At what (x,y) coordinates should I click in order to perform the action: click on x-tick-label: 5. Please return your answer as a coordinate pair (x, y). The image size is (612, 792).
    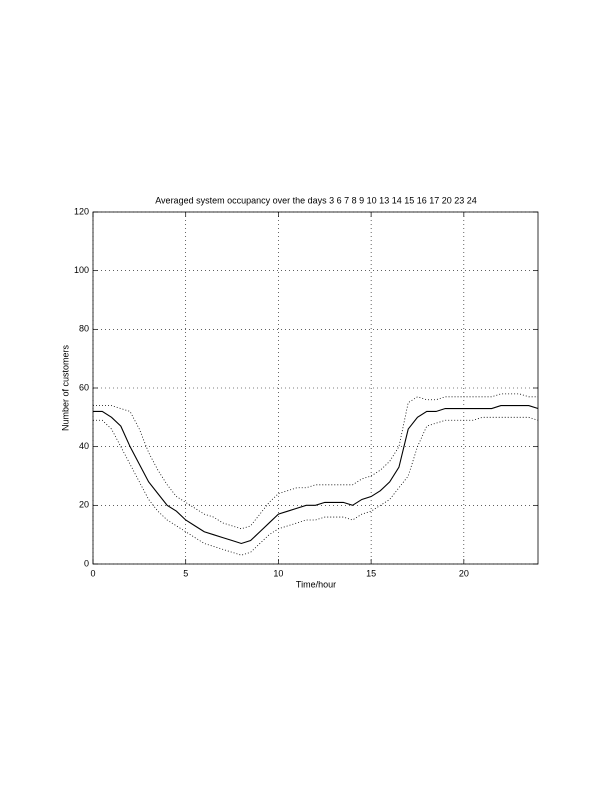
    Looking at the image, I should click on (185, 573).